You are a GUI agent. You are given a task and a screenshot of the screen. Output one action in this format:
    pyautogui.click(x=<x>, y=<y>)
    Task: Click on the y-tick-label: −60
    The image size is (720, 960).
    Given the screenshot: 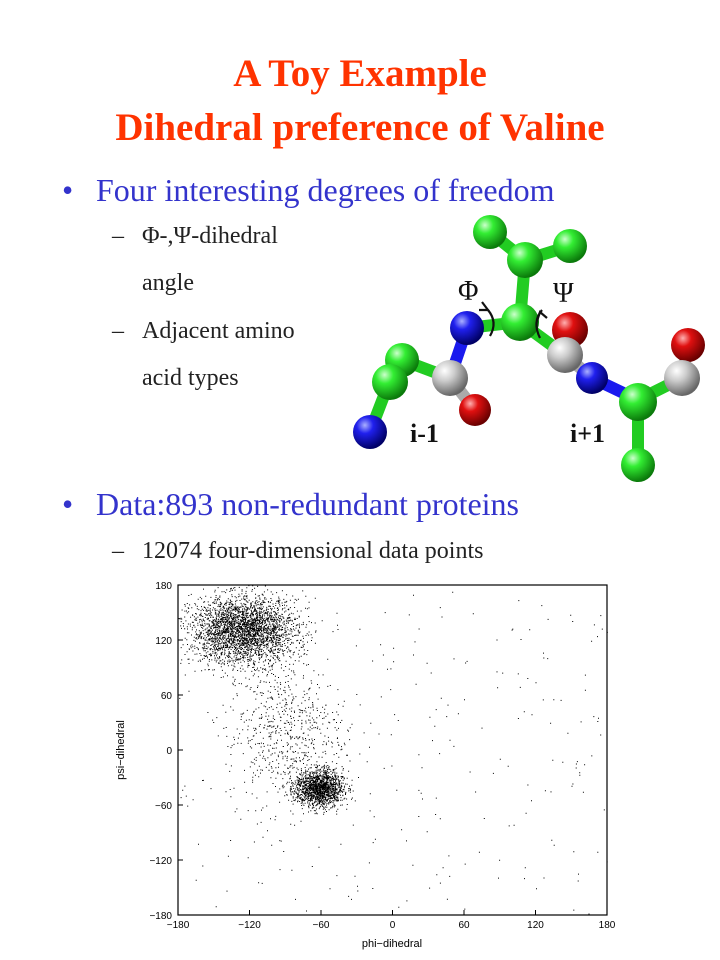 What is the action you would take?
    pyautogui.click(x=163, y=806)
    